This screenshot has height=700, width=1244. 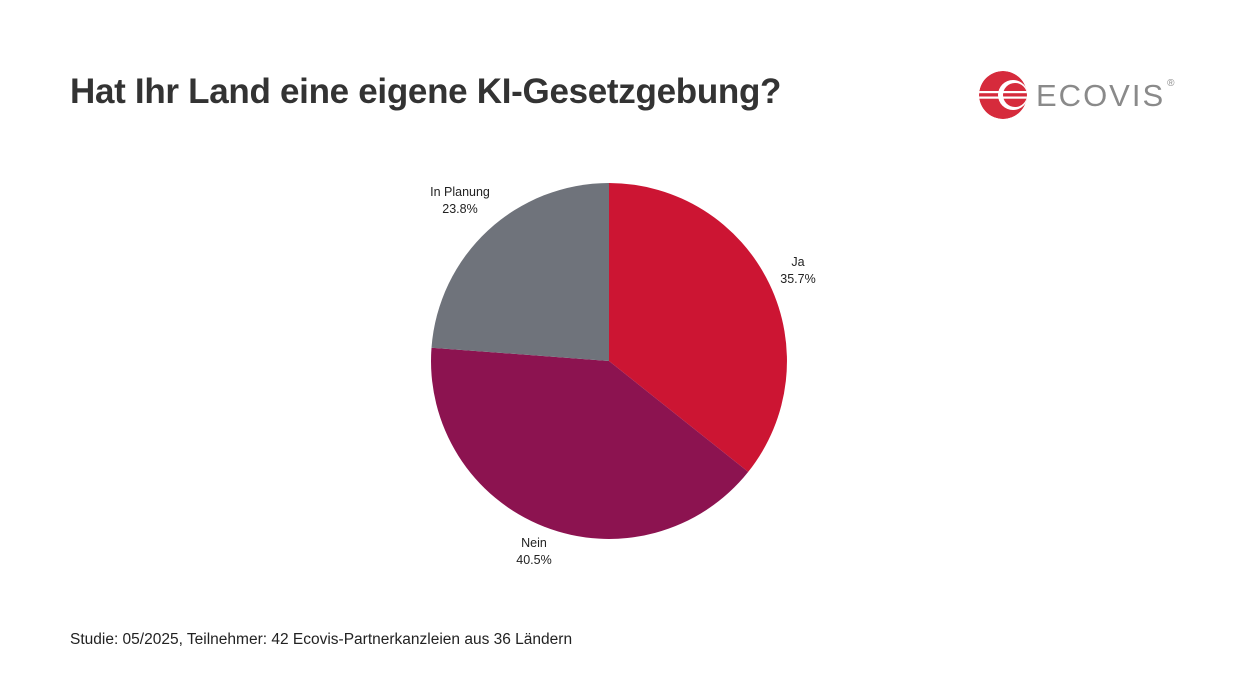 I want to click on ecovis-logo: ECOVIS ®, so click(x=1076, y=95).